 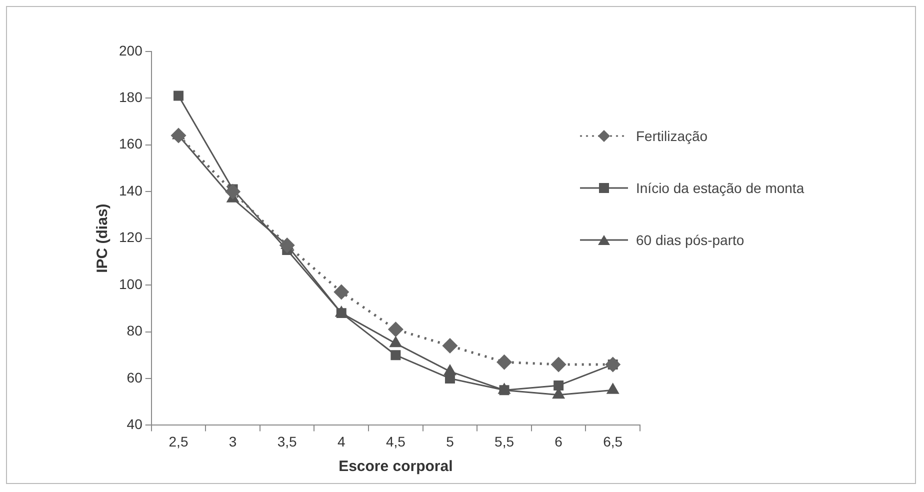 I want to click on y-tick-label: 60, so click(x=134, y=377).